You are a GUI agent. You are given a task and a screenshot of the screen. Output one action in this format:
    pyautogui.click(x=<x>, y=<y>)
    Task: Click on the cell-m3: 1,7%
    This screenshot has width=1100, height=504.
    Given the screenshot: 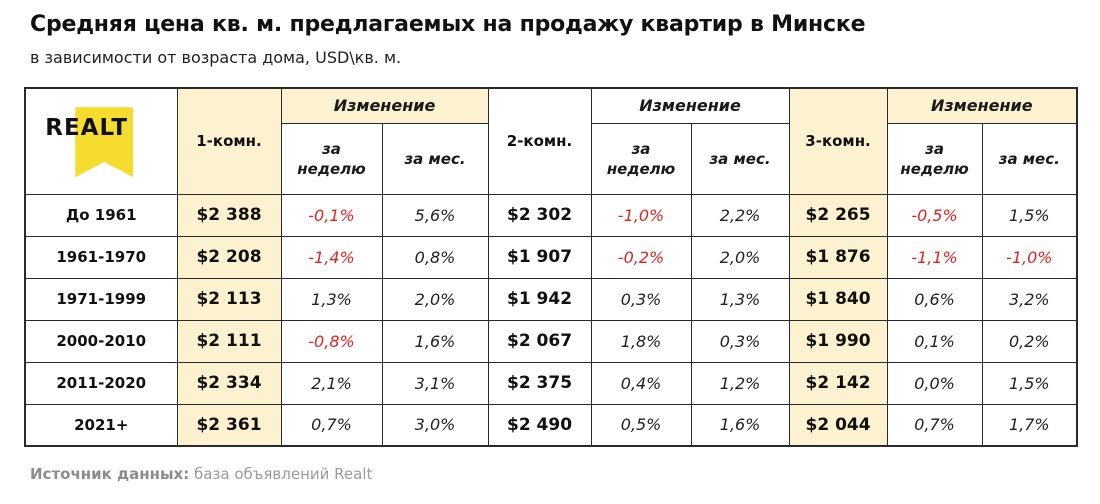 What is the action you would take?
    pyautogui.click(x=1029, y=425)
    